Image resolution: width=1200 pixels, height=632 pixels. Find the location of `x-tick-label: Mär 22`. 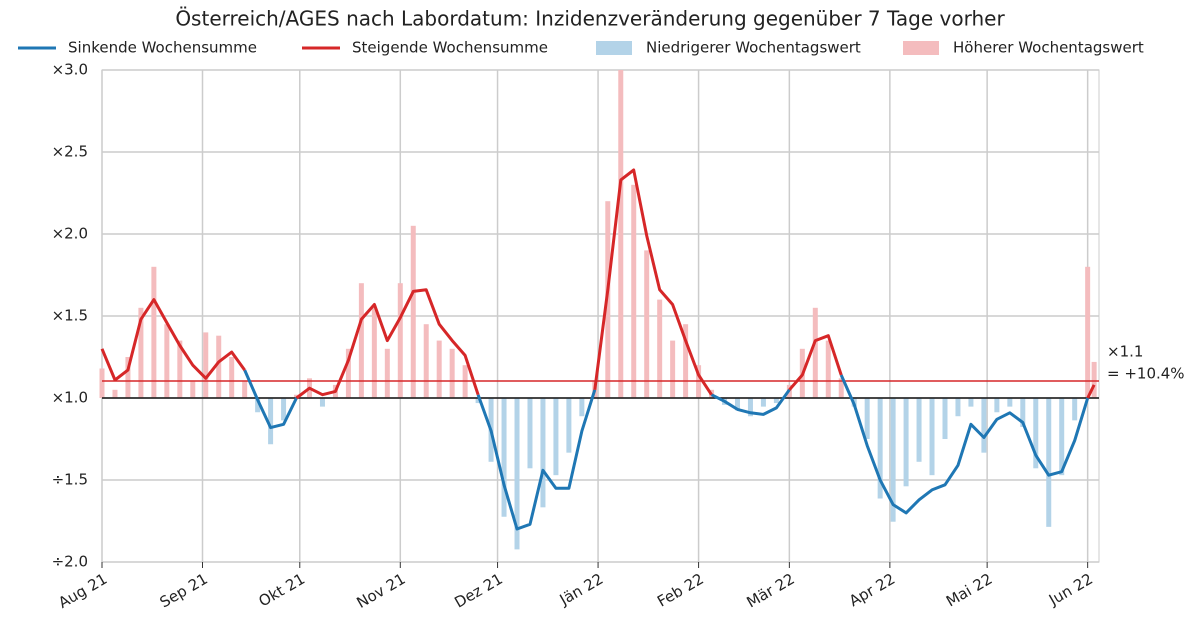

x-tick-label: Mär 22 is located at coordinates (770, 591).